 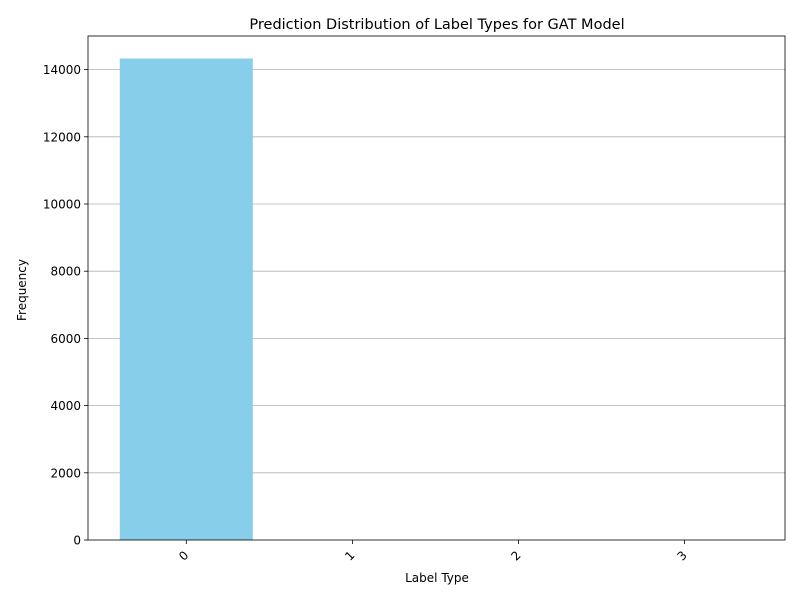 What do you see at coordinates (77, 541) in the screenshot?
I see `y-tick-label: 0` at bounding box center [77, 541].